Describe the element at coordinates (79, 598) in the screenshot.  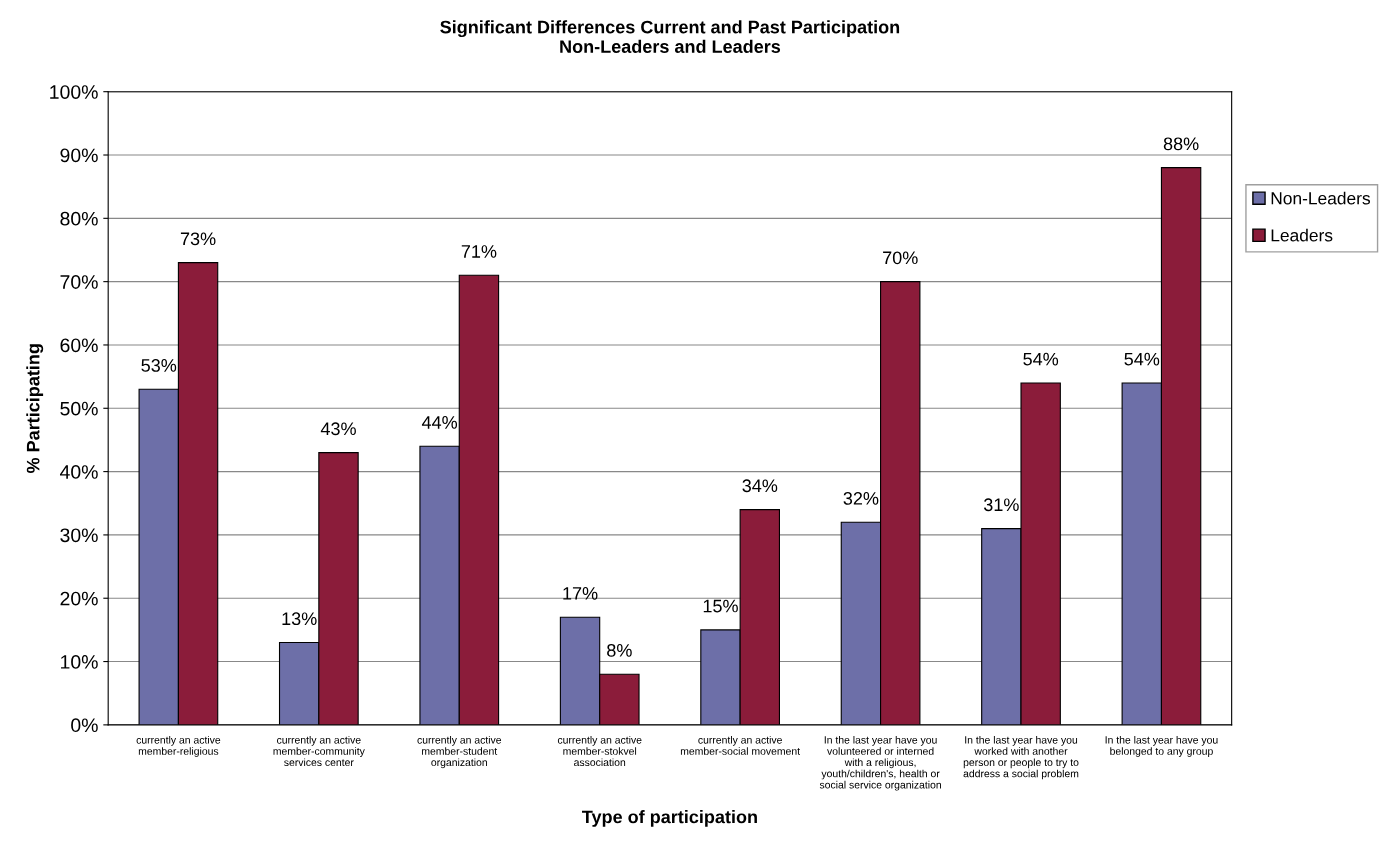
I see `y-tick-label: 20%` at that location.